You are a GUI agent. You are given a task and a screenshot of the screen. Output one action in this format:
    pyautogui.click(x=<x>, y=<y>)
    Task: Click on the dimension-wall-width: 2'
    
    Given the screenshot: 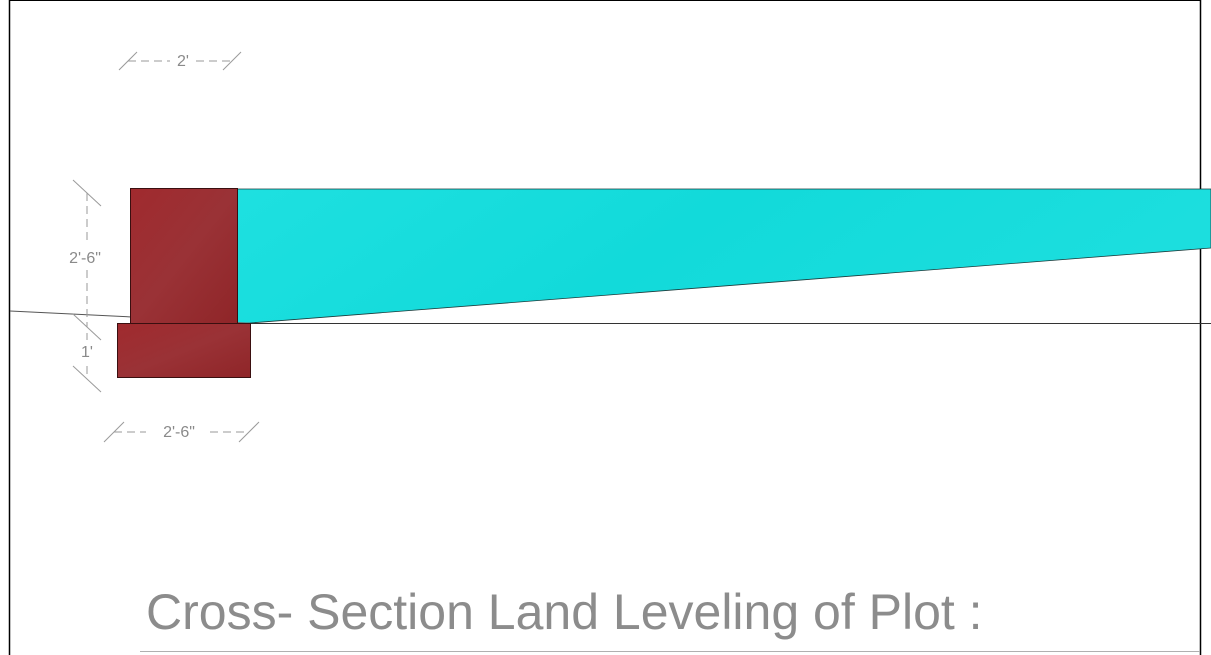 What is the action you would take?
    pyautogui.click(x=180, y=61)
    